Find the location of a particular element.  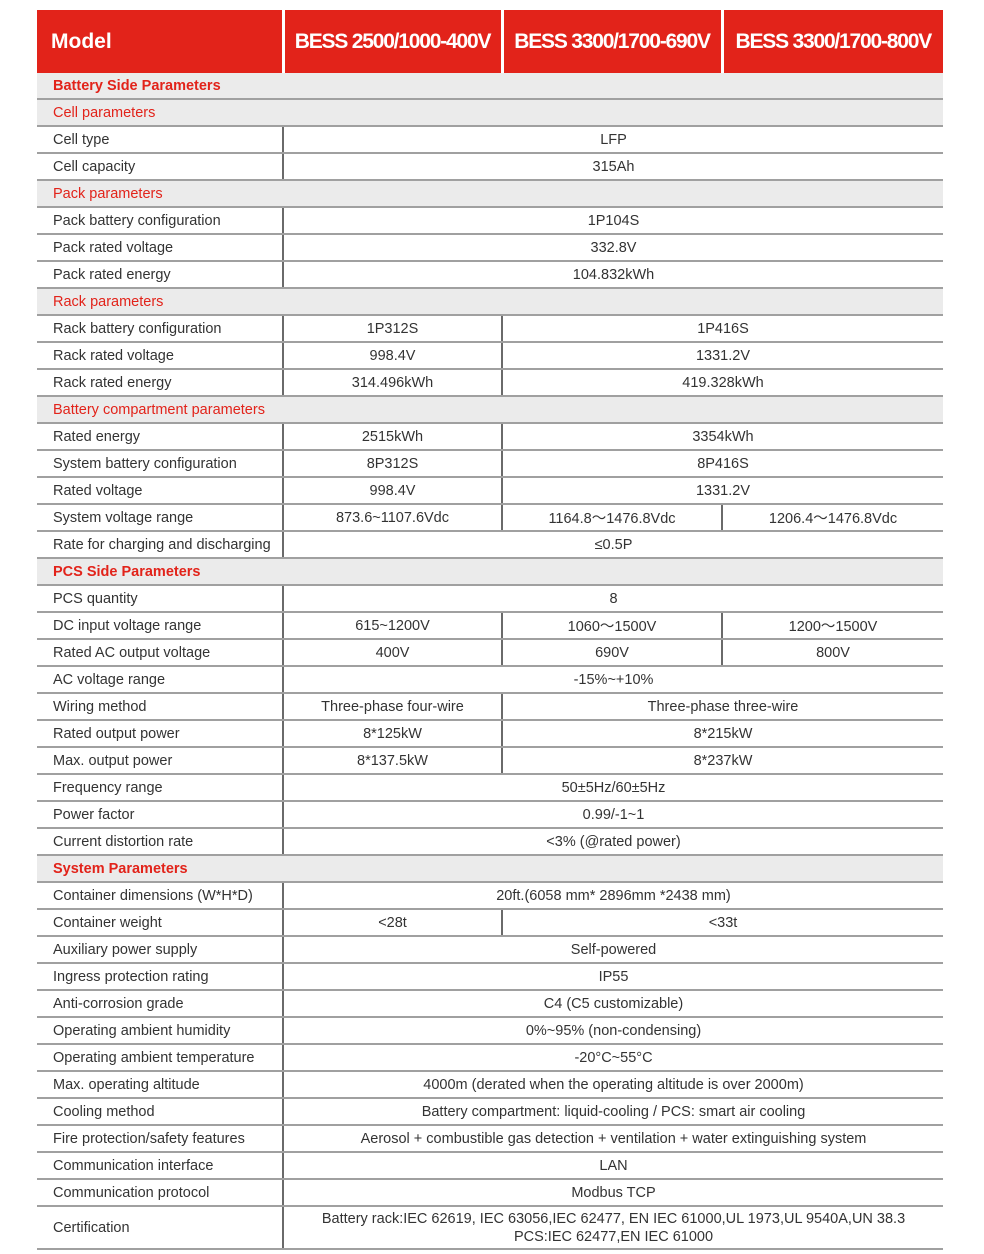

parameter-value: 0.99/-1~1 is located at coordinates (612, 815).